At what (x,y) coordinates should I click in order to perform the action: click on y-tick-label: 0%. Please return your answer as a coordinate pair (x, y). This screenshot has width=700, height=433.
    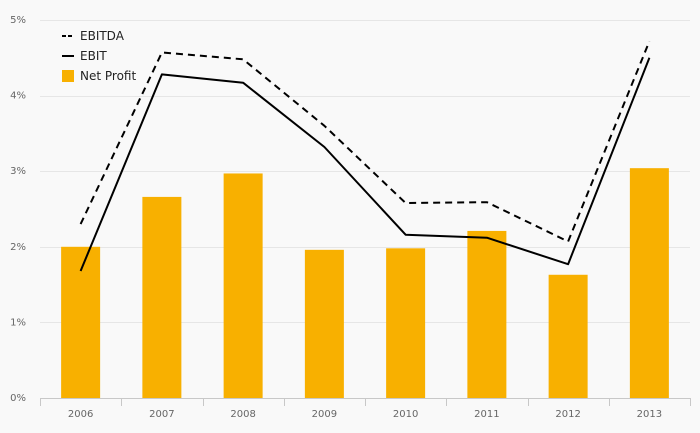
    Looking at the image, I should click on (18, 398).